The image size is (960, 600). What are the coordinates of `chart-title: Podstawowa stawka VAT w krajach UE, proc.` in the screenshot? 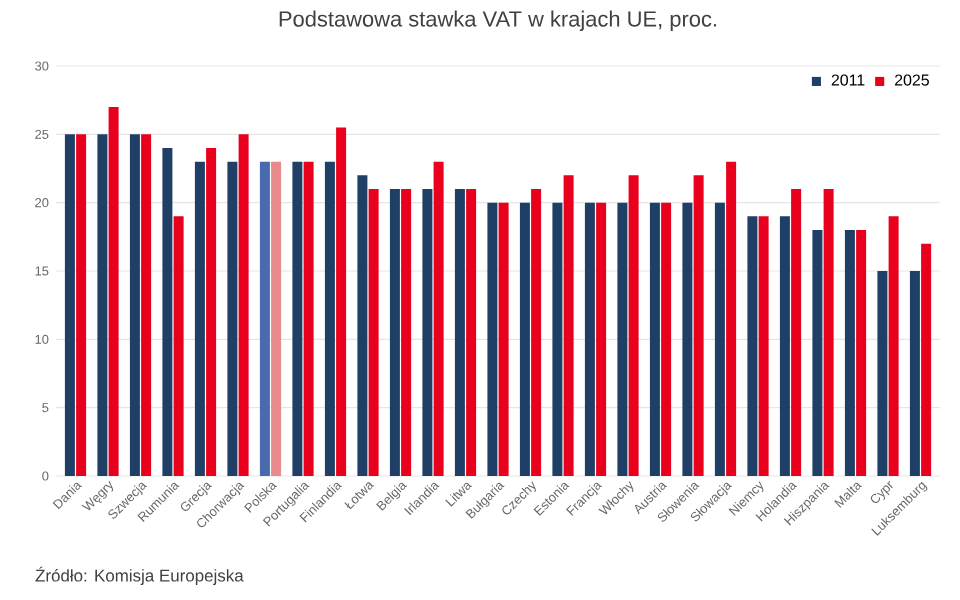 It's located at (498, 20).